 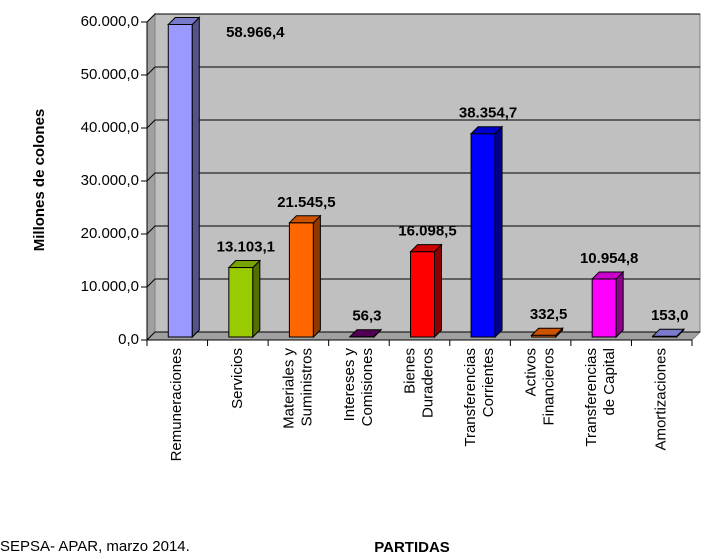 I want to click on y-tick-label: 40.000,0, so click(x=110, y=127).